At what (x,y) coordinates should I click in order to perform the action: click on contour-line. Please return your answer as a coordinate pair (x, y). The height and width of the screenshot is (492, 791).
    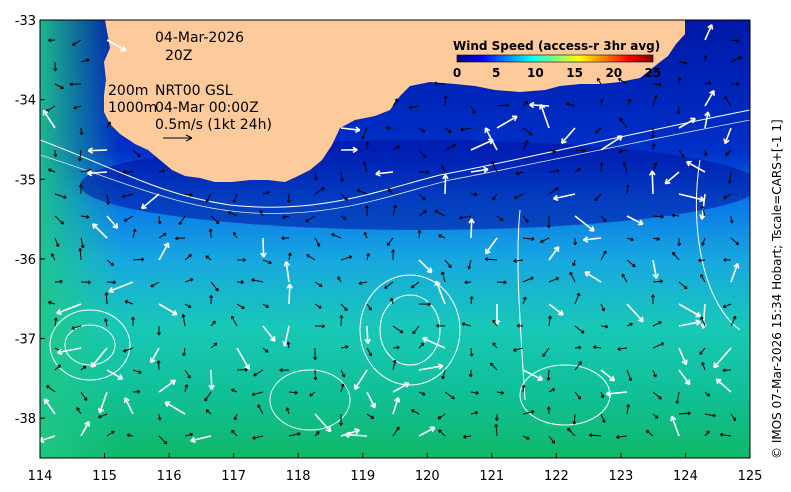
    Looking at the image, I should click on (521, 305).